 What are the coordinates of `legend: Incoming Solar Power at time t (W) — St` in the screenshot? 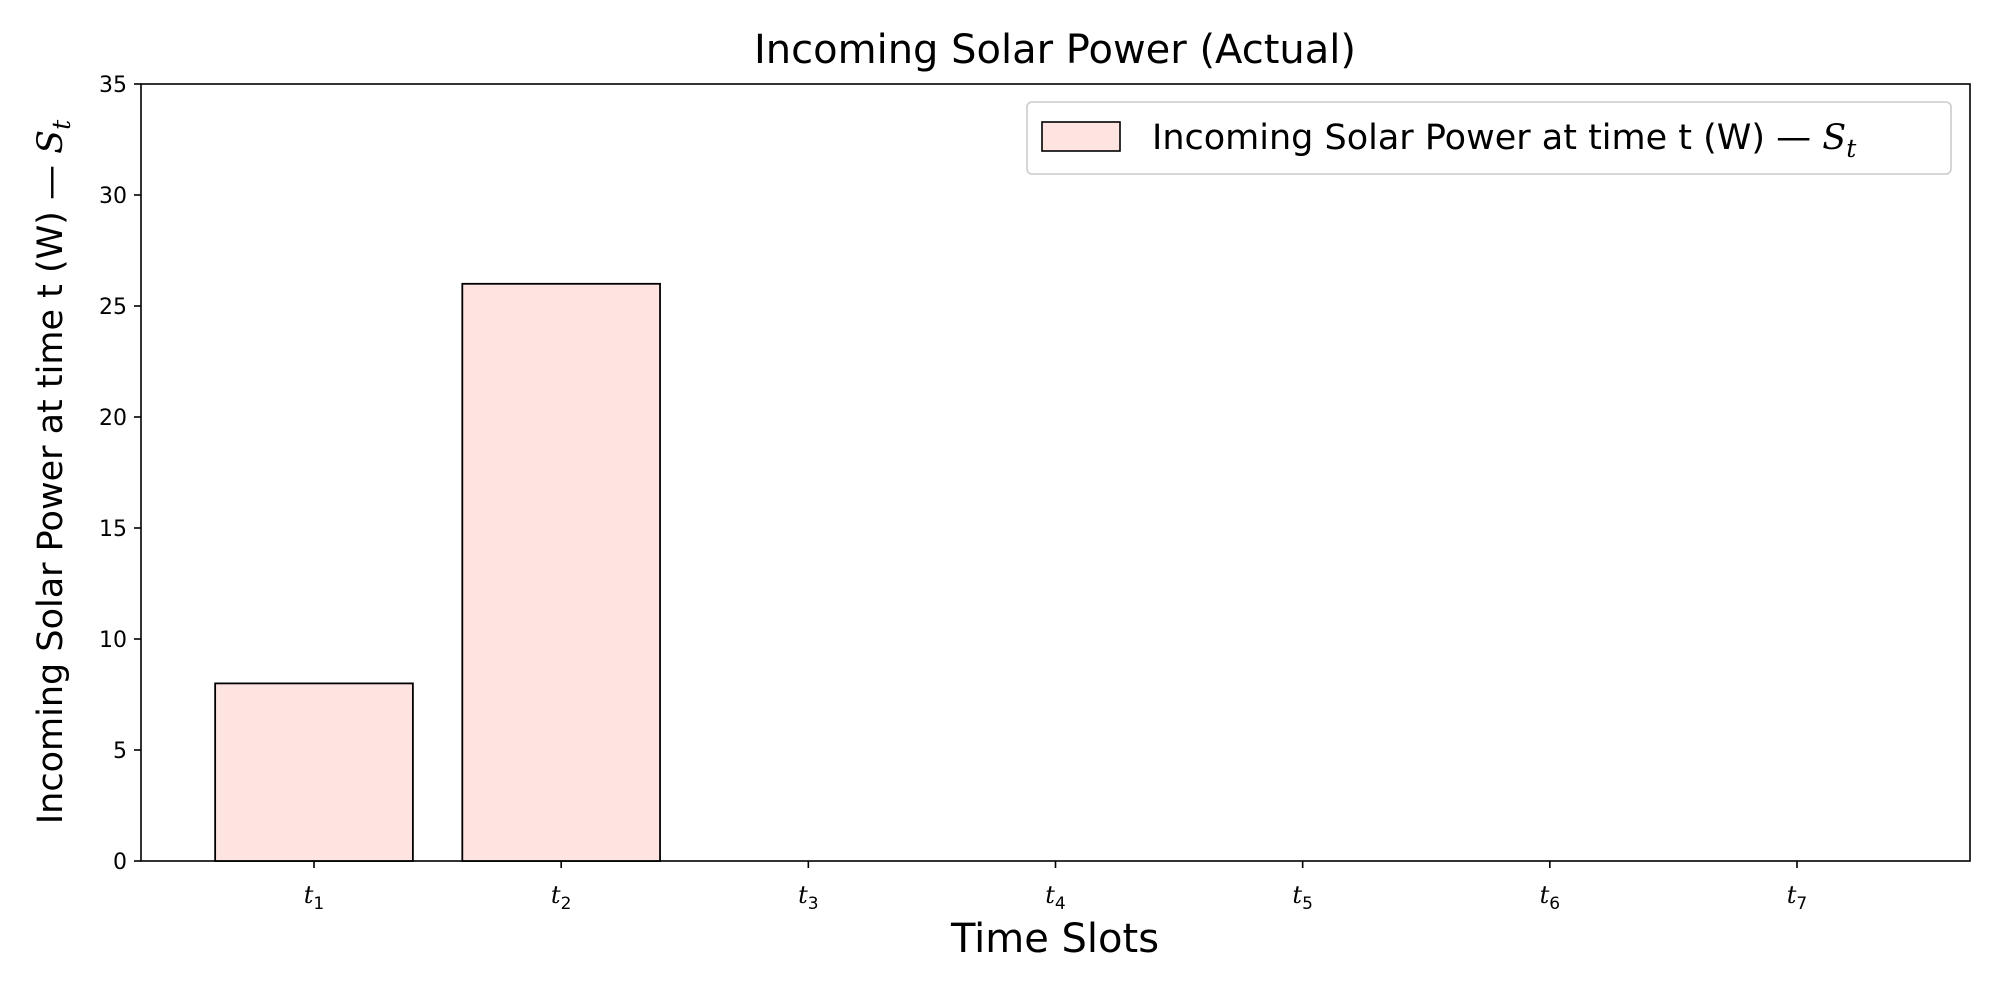 It's located at (1489, 138).